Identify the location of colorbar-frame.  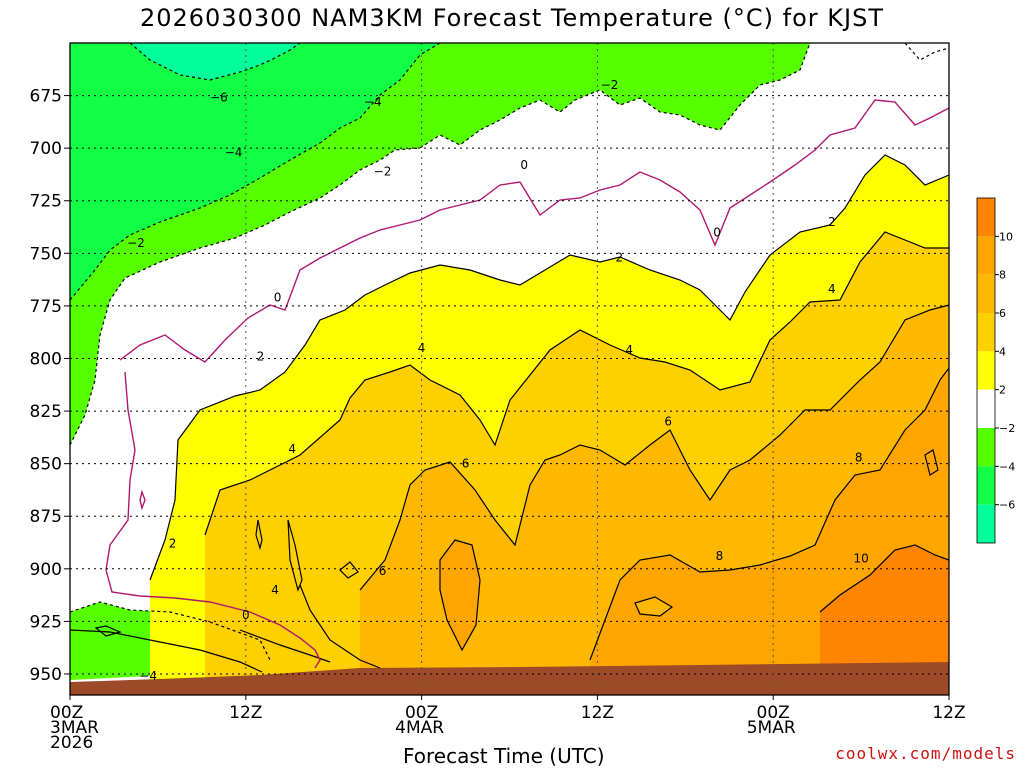
(986, 370).